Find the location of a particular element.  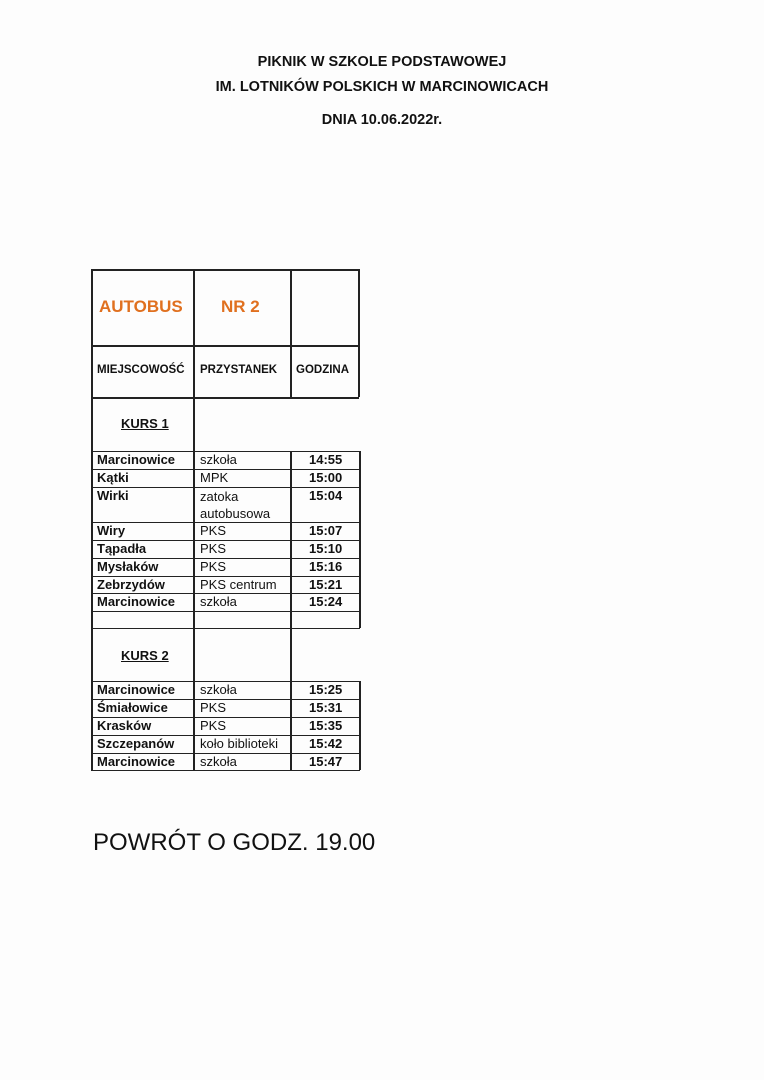

cell-time: 15:42 is located at coordinates (326, 743).